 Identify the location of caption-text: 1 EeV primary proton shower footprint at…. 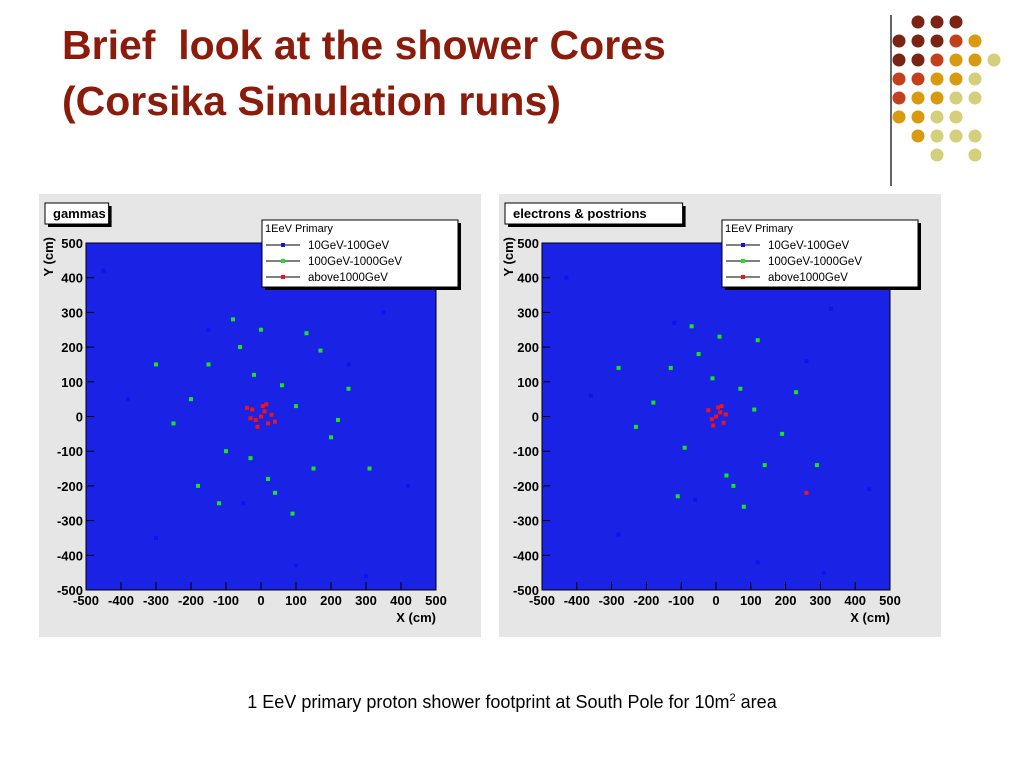
(488, 702).